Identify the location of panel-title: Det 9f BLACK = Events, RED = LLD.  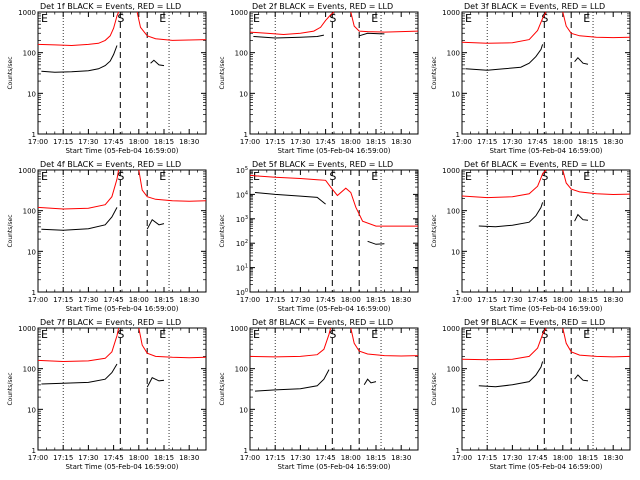
(534, 322).